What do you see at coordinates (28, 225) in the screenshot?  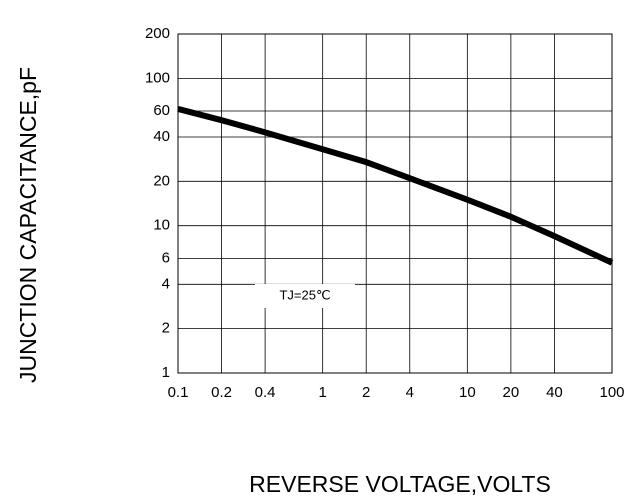 I see `y-axis-label: JUNCTION CAPACITANCE,pF` at bounding box center [28, 225].